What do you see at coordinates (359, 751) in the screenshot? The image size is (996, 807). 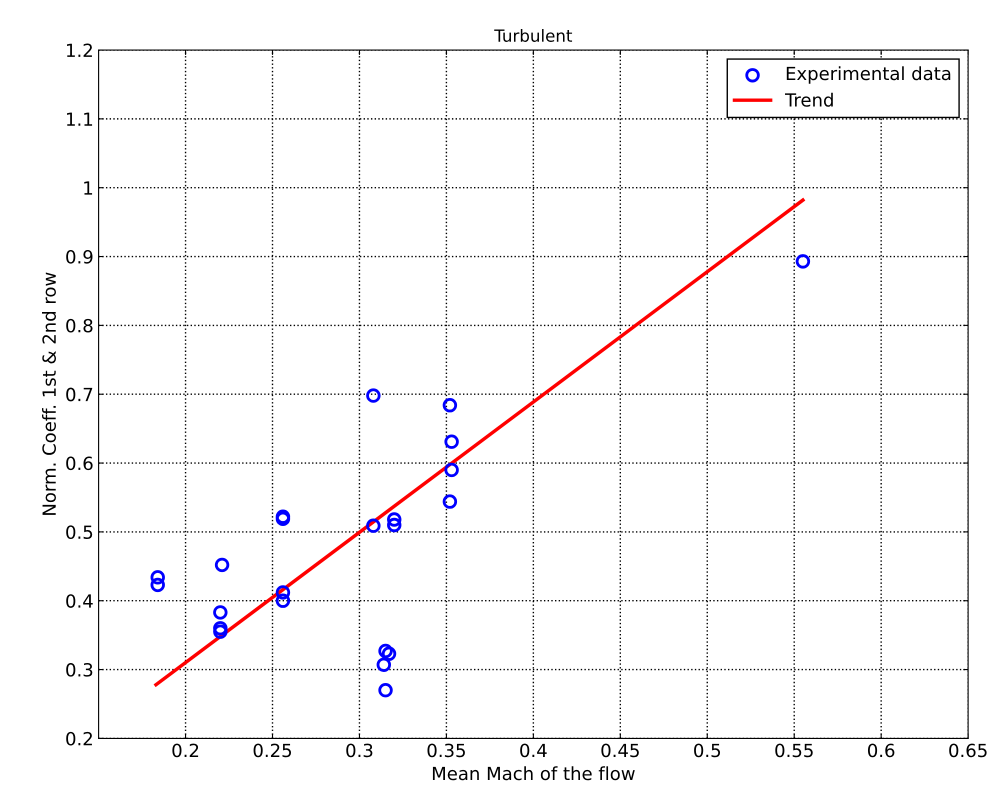 I see `x-tick-label: 0.3` at bounding box center [359, 751].